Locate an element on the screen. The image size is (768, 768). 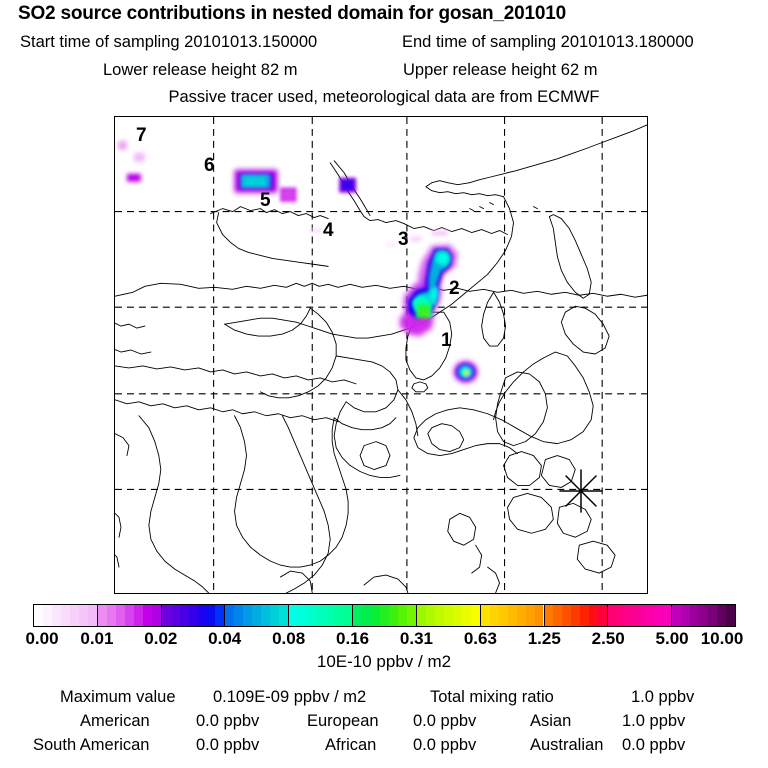
colorbar-tick-11: 10.00 is located at coordinates (722, 638).